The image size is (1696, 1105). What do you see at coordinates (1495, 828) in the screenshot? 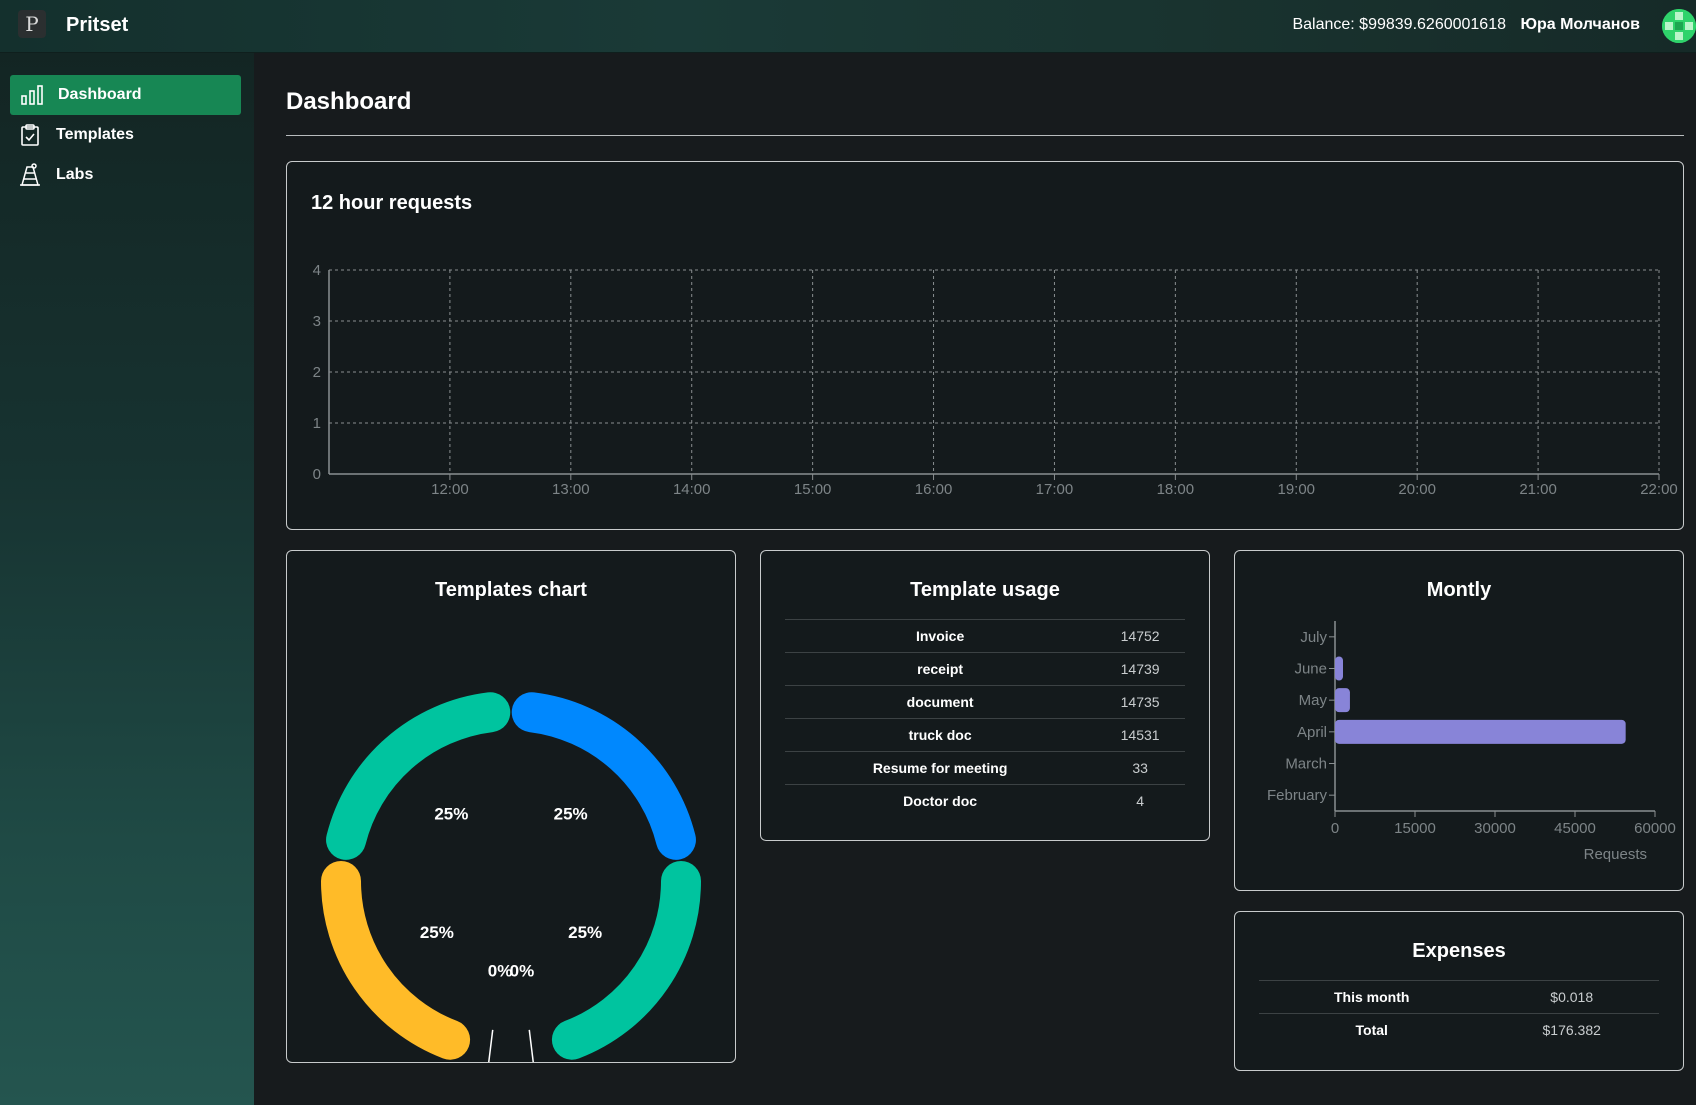
I see `x-tick-label: 30000` at bounding box center [1495, 828].